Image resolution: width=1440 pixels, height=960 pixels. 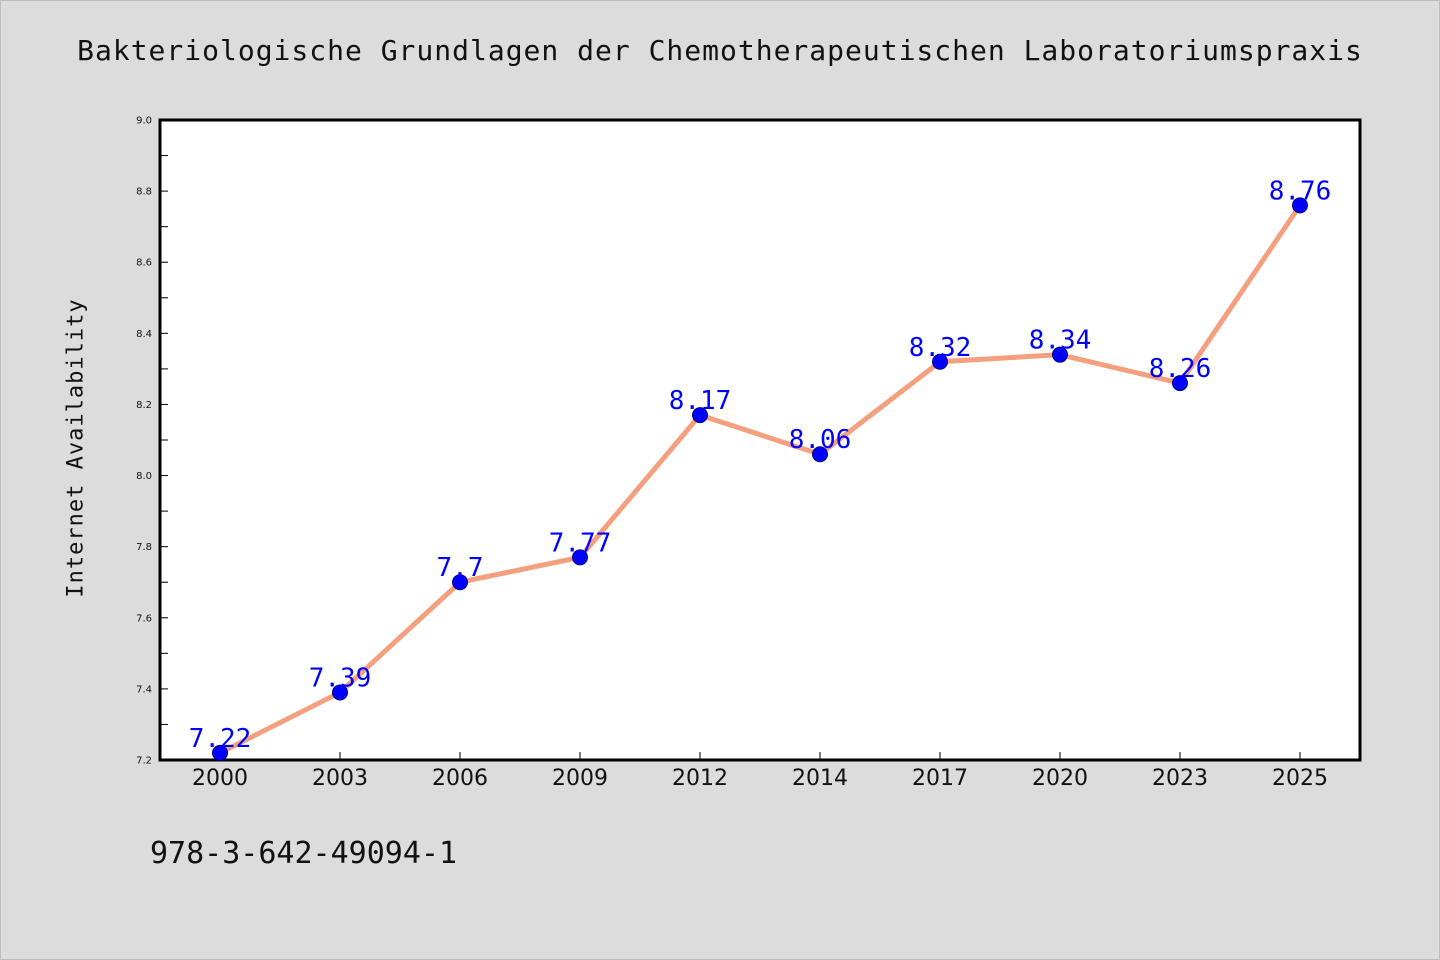 I want to click on y-tick-label: 8.6, so click(x=144, y=263).